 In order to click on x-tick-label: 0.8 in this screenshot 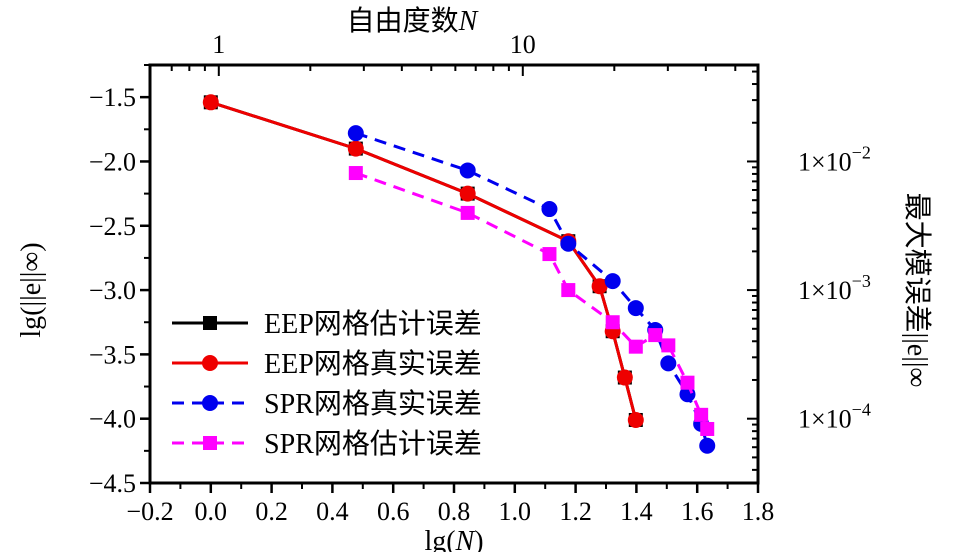, I will do `click(454, 511)`.